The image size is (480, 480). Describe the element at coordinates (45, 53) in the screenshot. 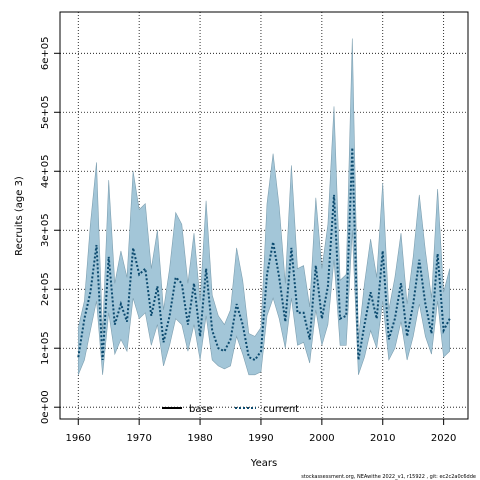

I see `y-tick-label-6: 6e+05` at that location.